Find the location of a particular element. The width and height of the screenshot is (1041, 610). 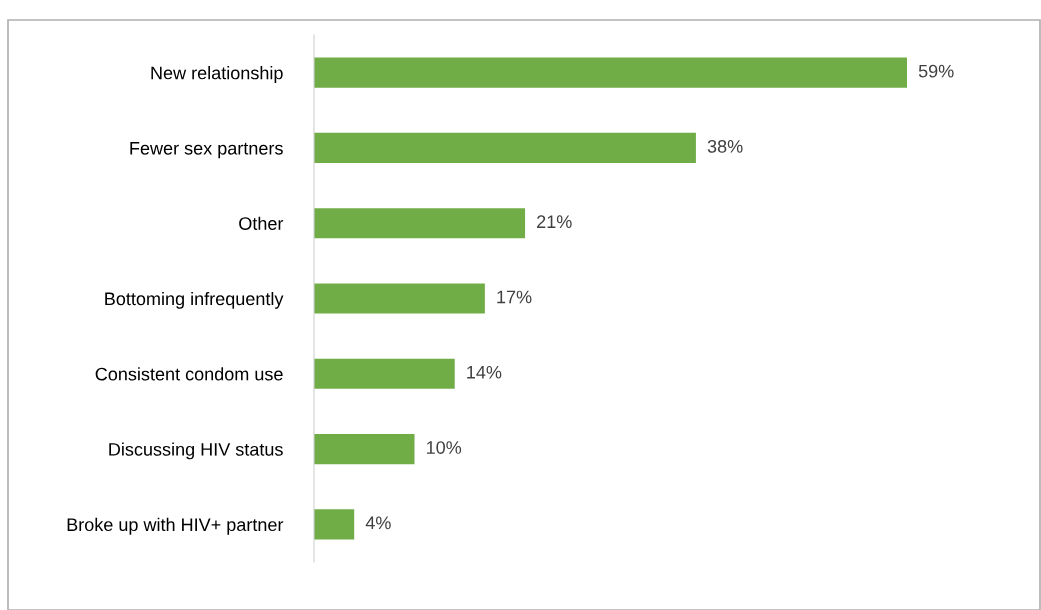

y-tick-label: Broke up with HIV+ partner is located at coordinates (175, 526).